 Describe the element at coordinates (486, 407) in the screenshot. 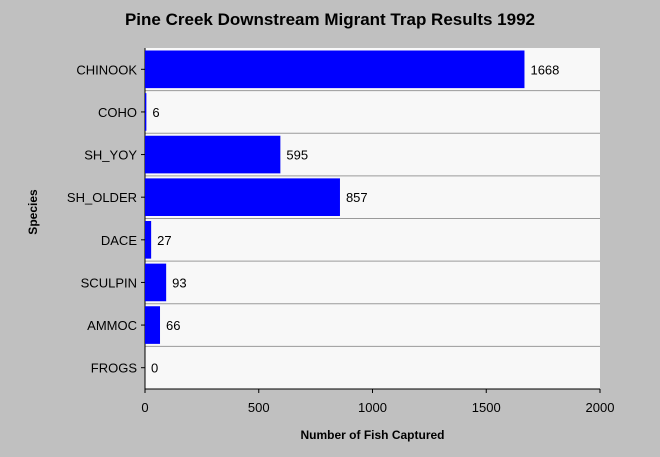

I see `x-tick-label: 1500` at that location.